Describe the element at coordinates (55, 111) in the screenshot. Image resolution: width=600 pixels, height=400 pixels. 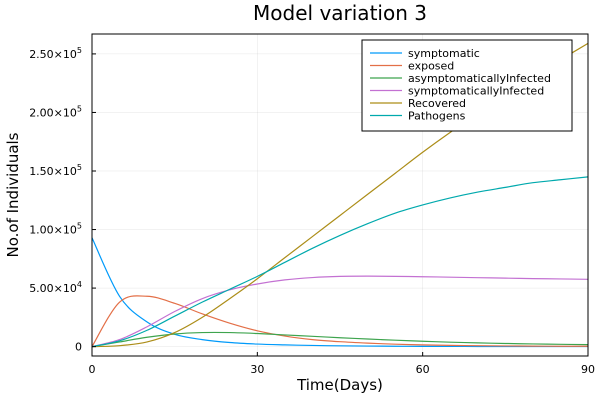
I see `y-tick-label: 2.00×10⁵` at that location.